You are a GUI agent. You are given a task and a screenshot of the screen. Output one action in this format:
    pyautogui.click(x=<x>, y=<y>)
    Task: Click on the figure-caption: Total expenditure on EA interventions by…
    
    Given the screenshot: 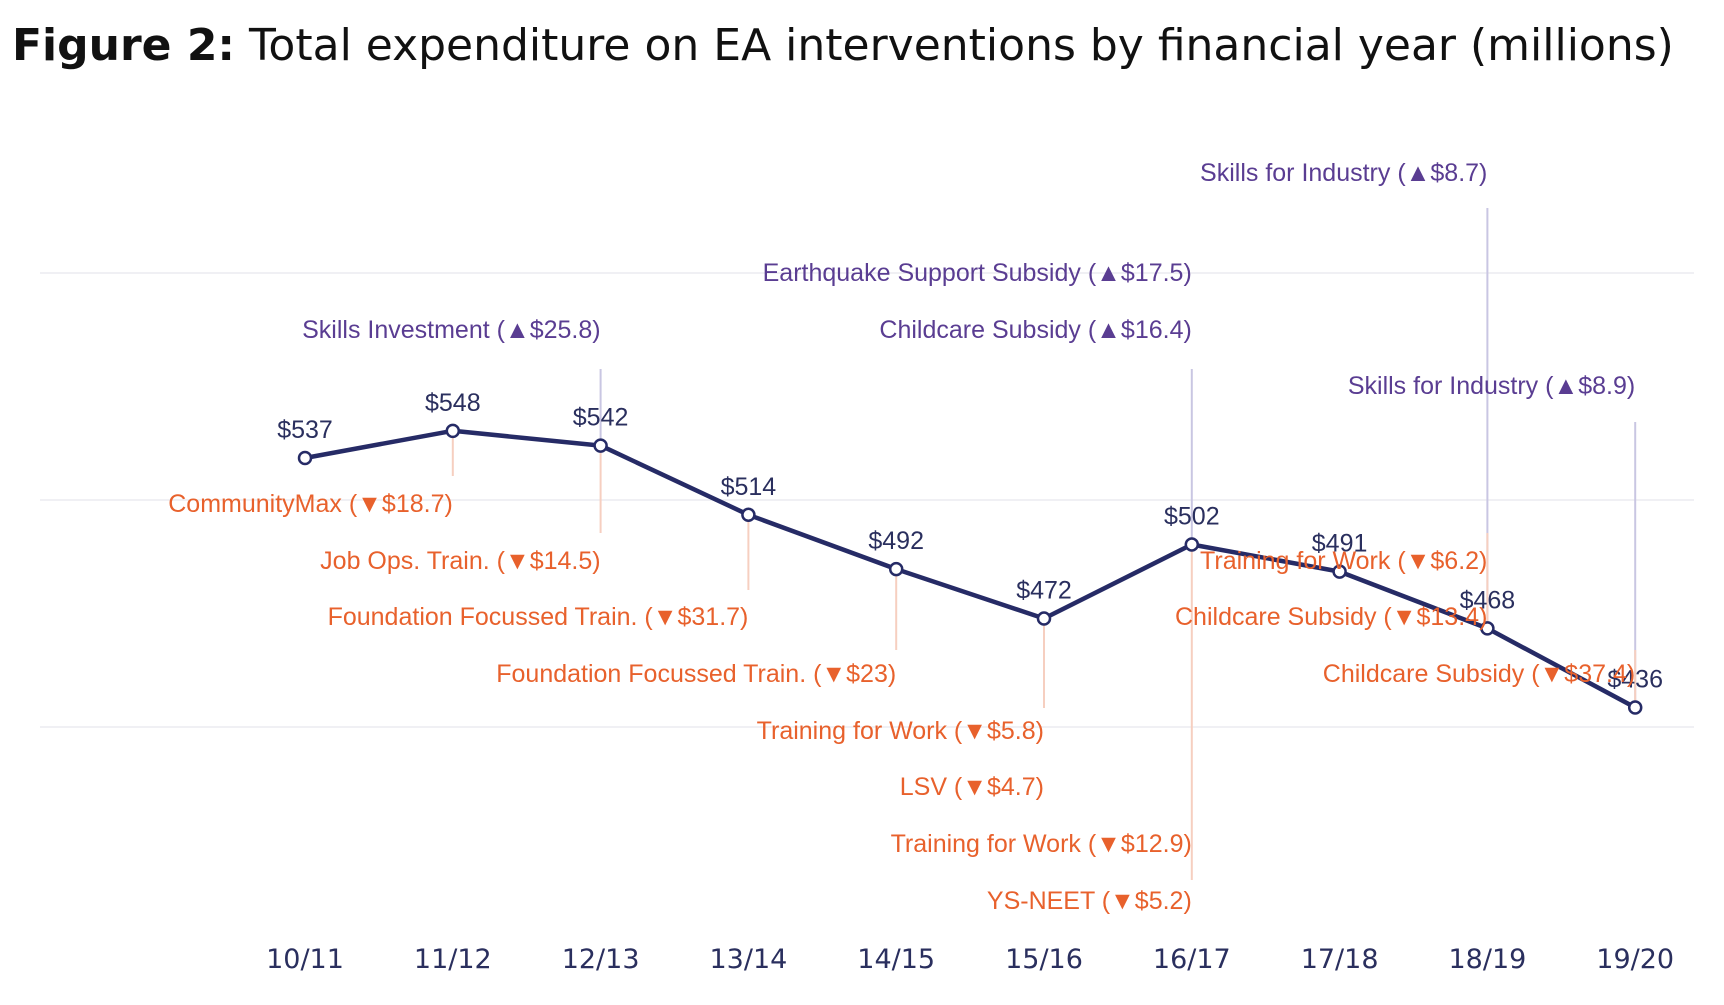 What is the action you would take?
    pyautogui.click(x=961, y=45)
    